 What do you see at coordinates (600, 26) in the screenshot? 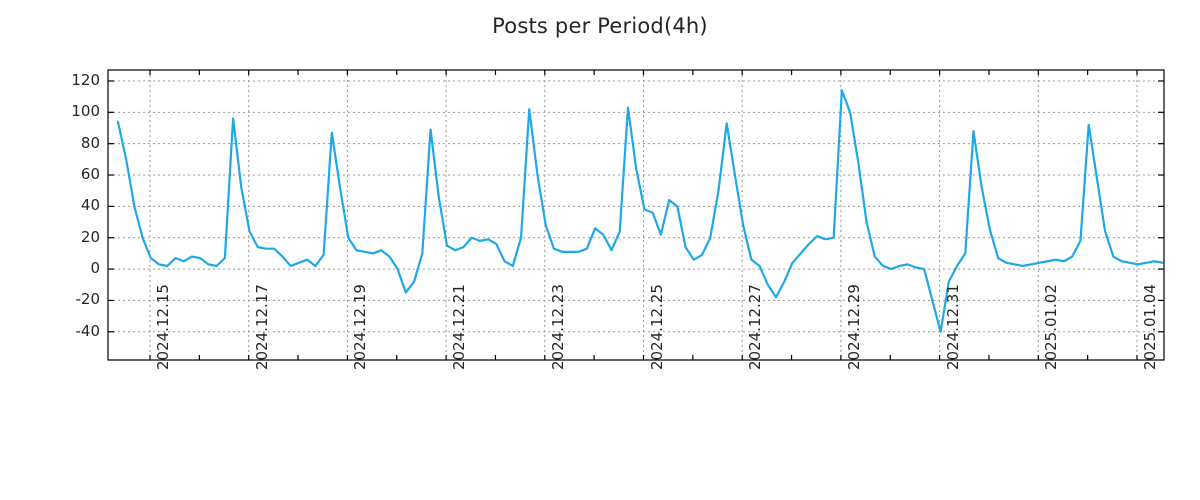
I see `chart-title: Posts per Period(4h)` at bounding box center [600, 26].